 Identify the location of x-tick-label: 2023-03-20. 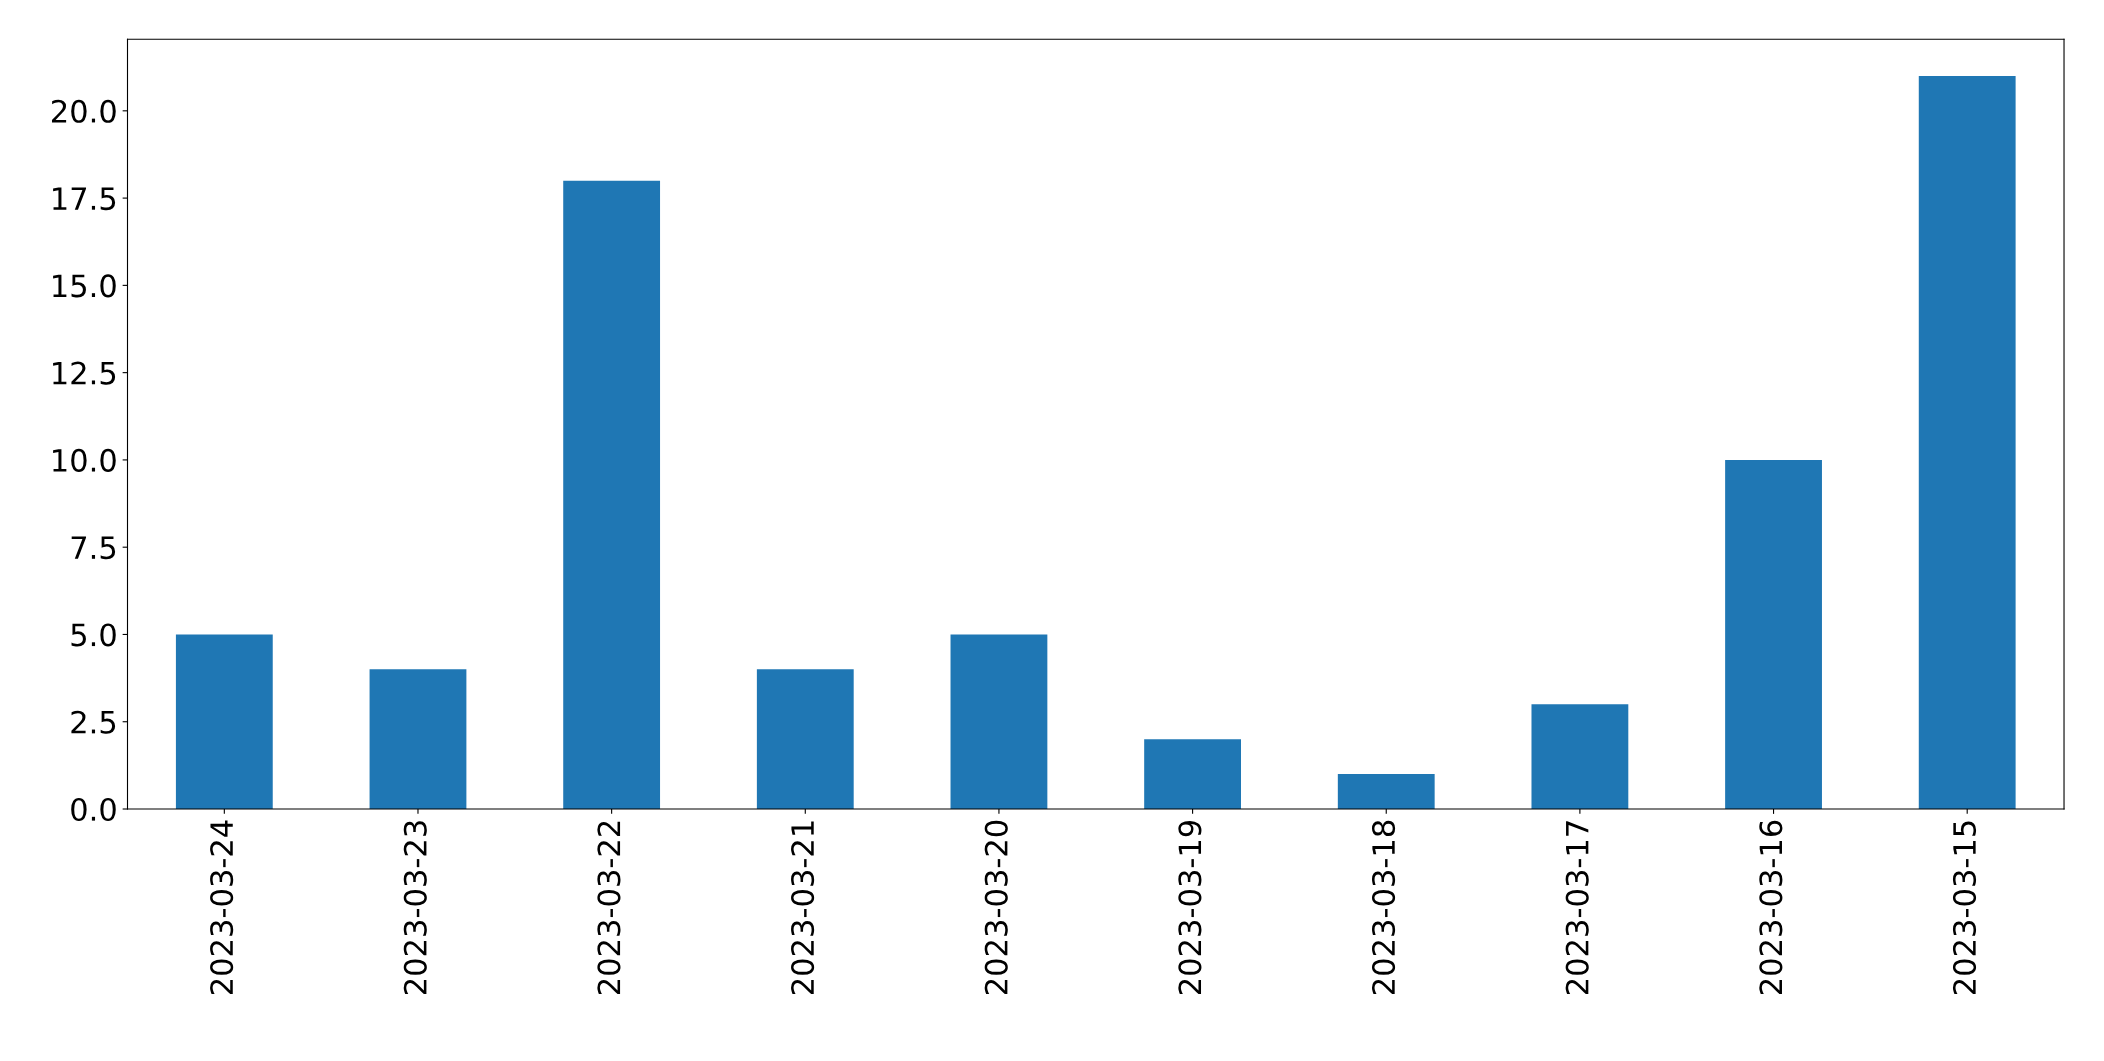
(996, 907).